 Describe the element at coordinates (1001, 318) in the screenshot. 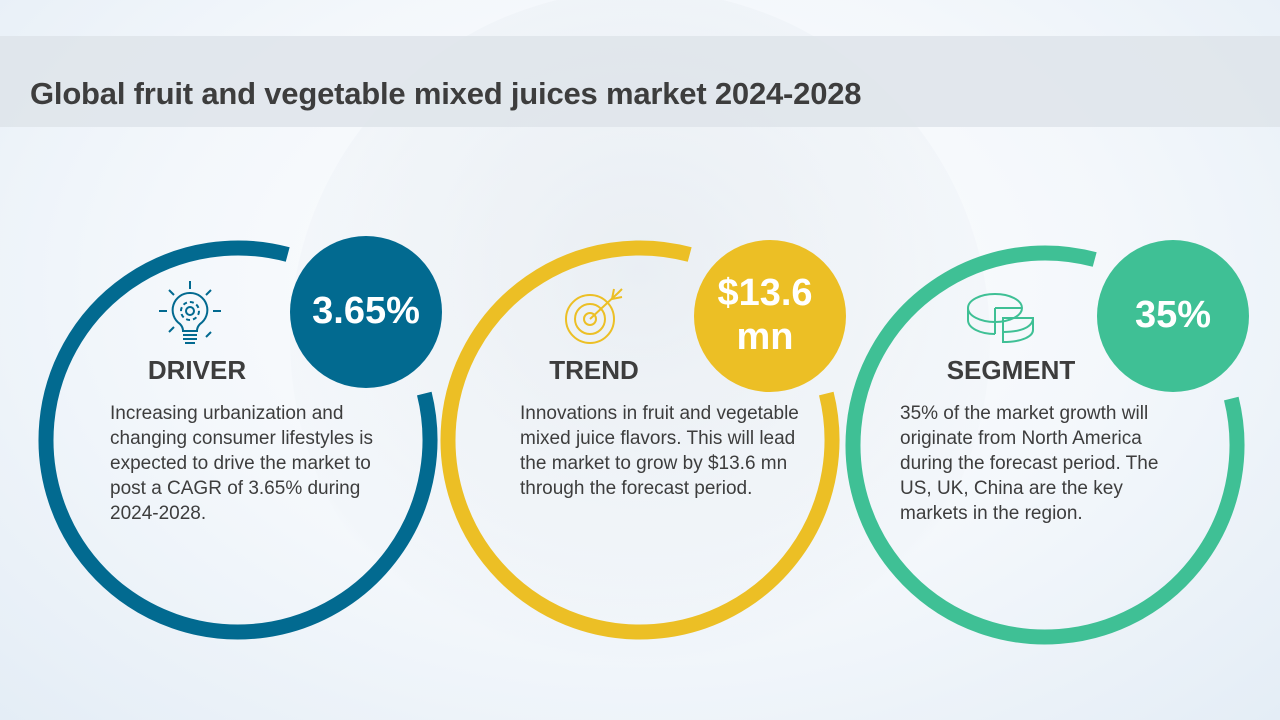

I see `pie-chart-icon` at that location.